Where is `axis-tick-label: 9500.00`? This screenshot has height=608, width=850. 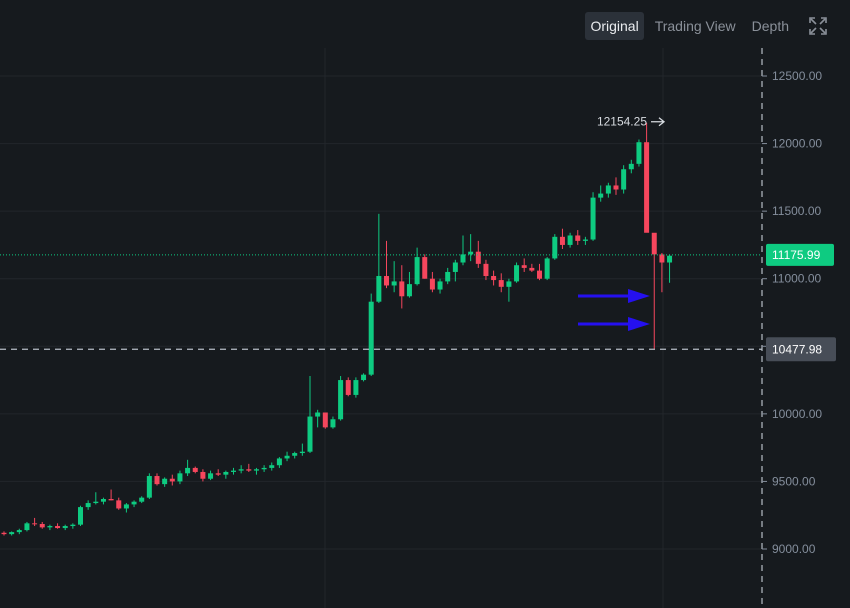
axis-tick-label: 9500.00 is located at coordinates (794, 481).